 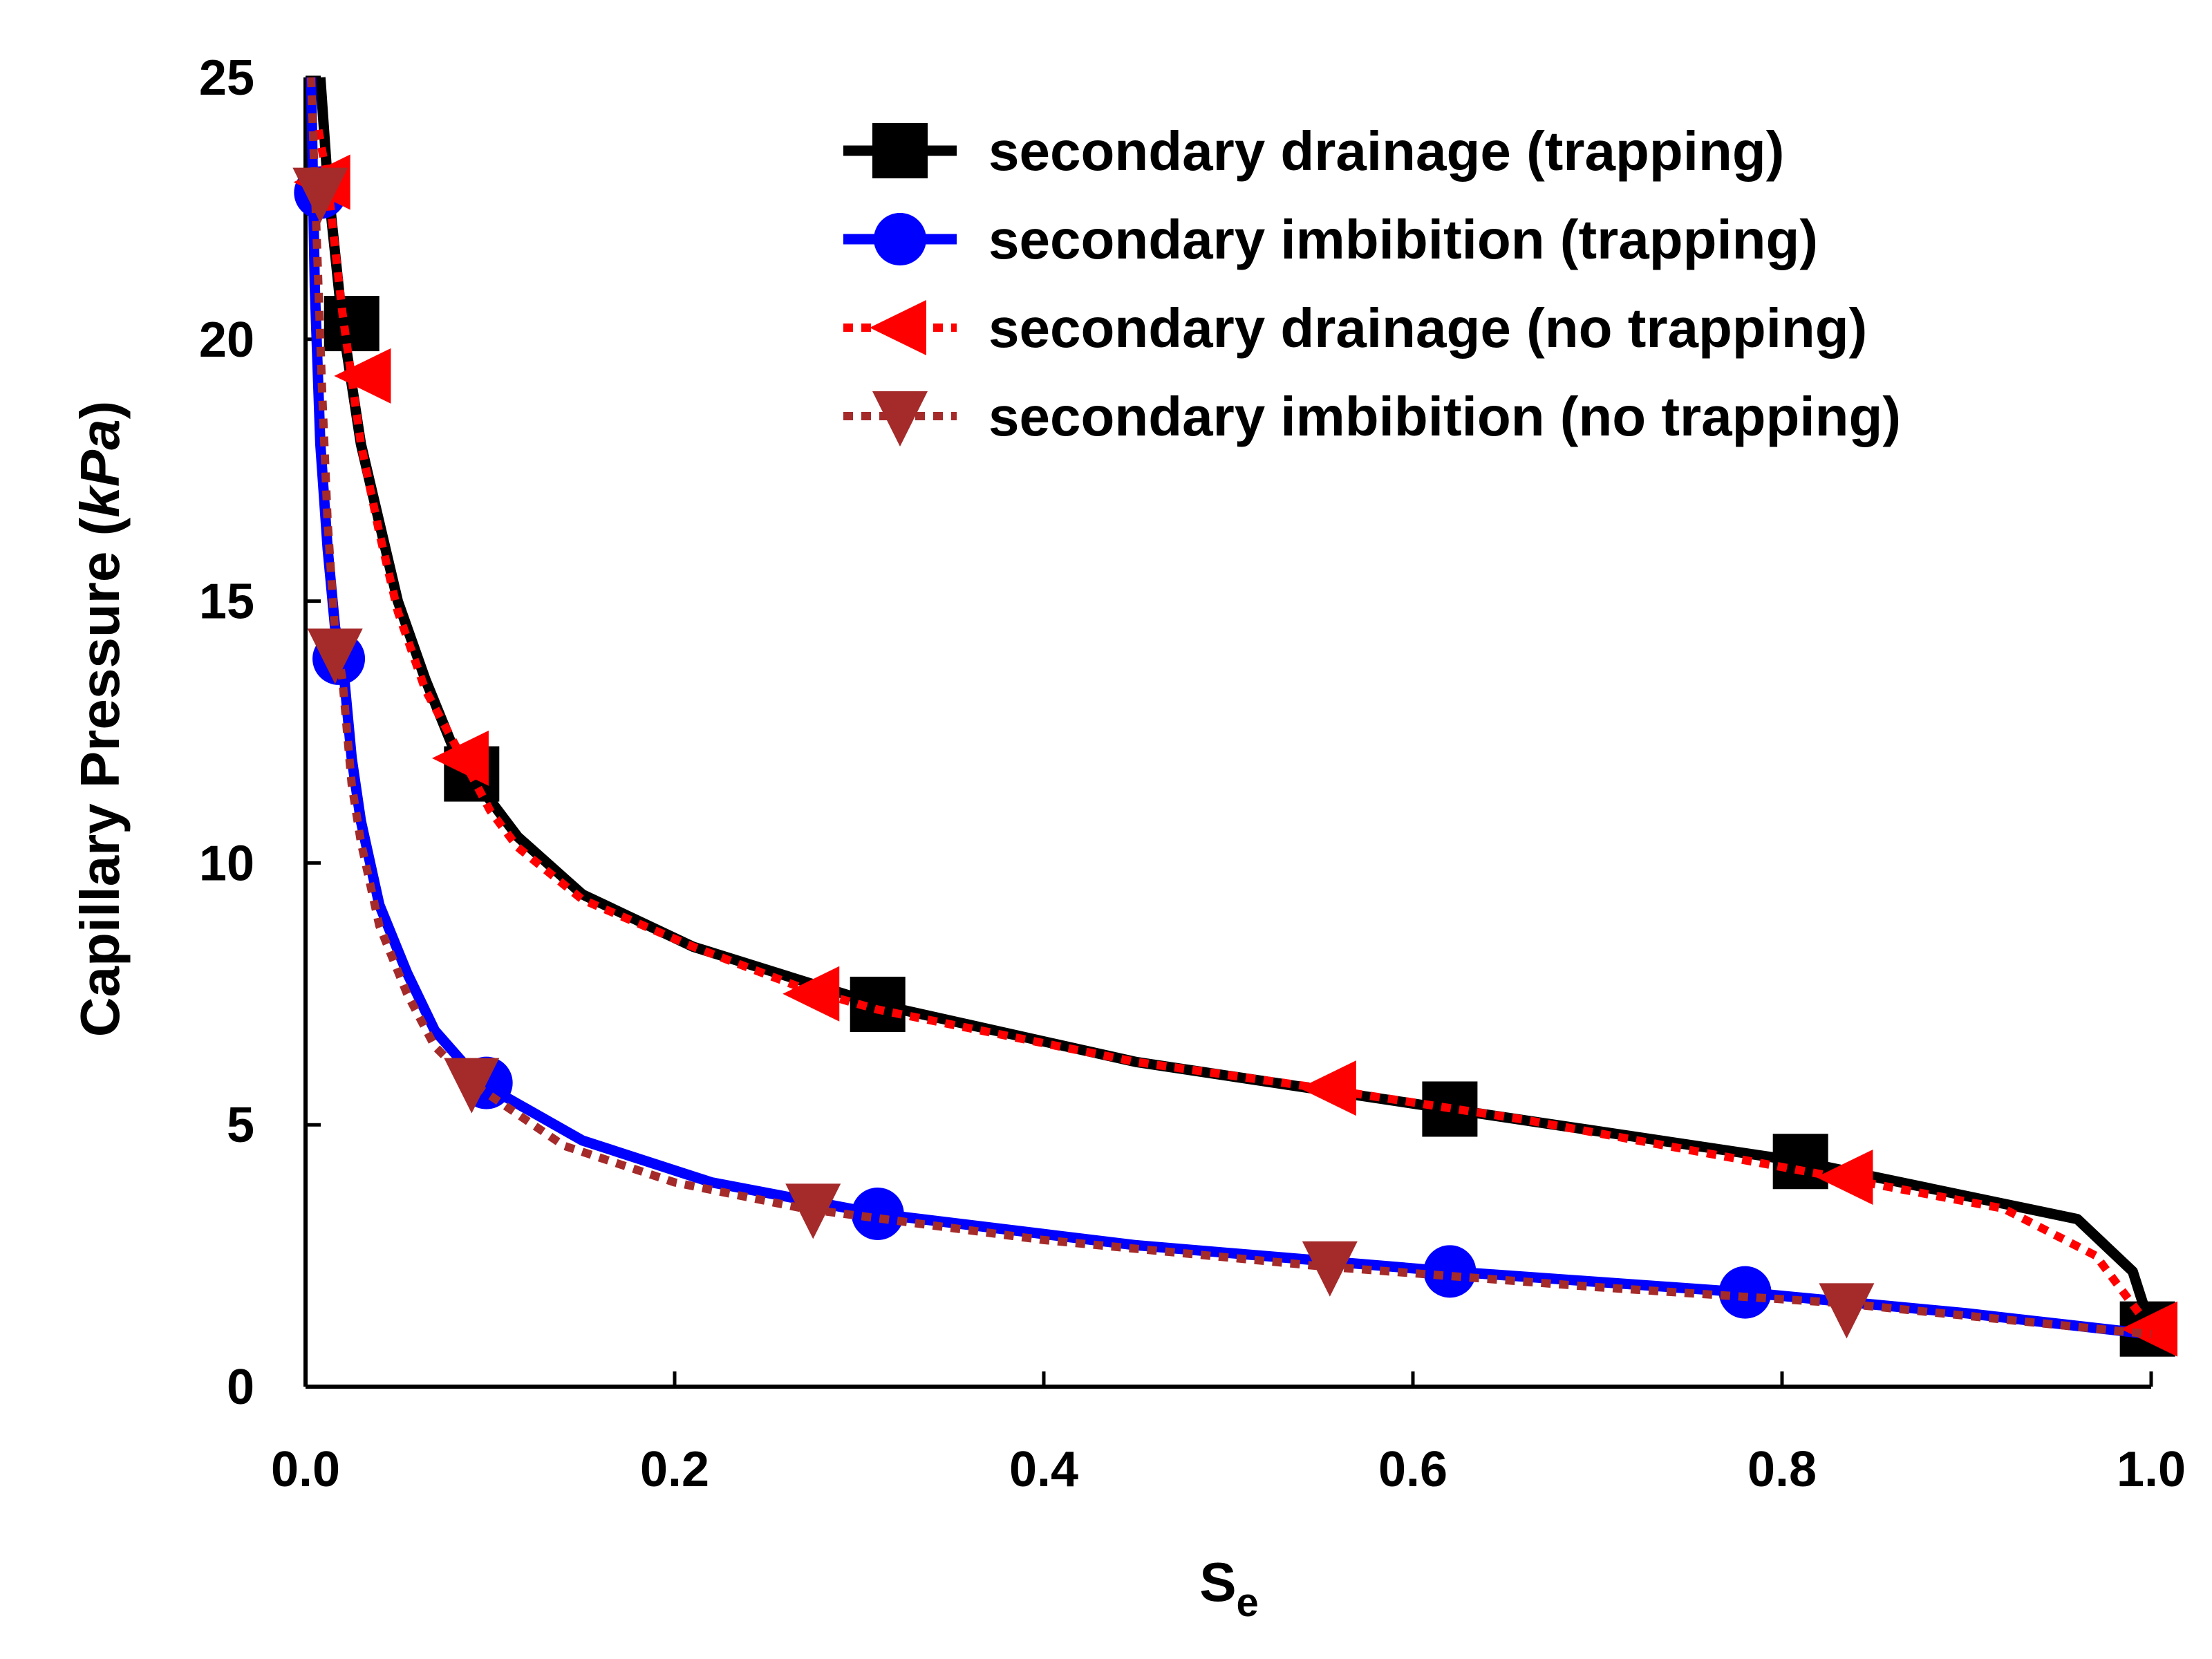 What do you see at coordinates (1043, 1469) in the screenshot?
I see `x-tick-label: 0.4` at bounding box center [1043, 1469].